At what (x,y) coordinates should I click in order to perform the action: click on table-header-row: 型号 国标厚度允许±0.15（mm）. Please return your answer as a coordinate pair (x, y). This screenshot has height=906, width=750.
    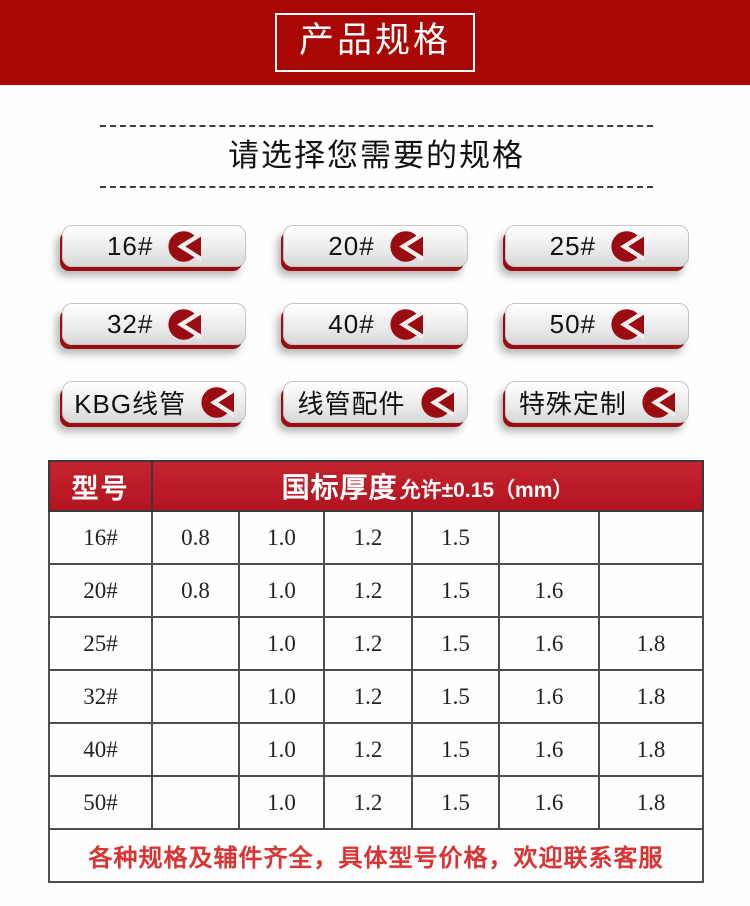
    Looking at the image, I should click on (376, 486).